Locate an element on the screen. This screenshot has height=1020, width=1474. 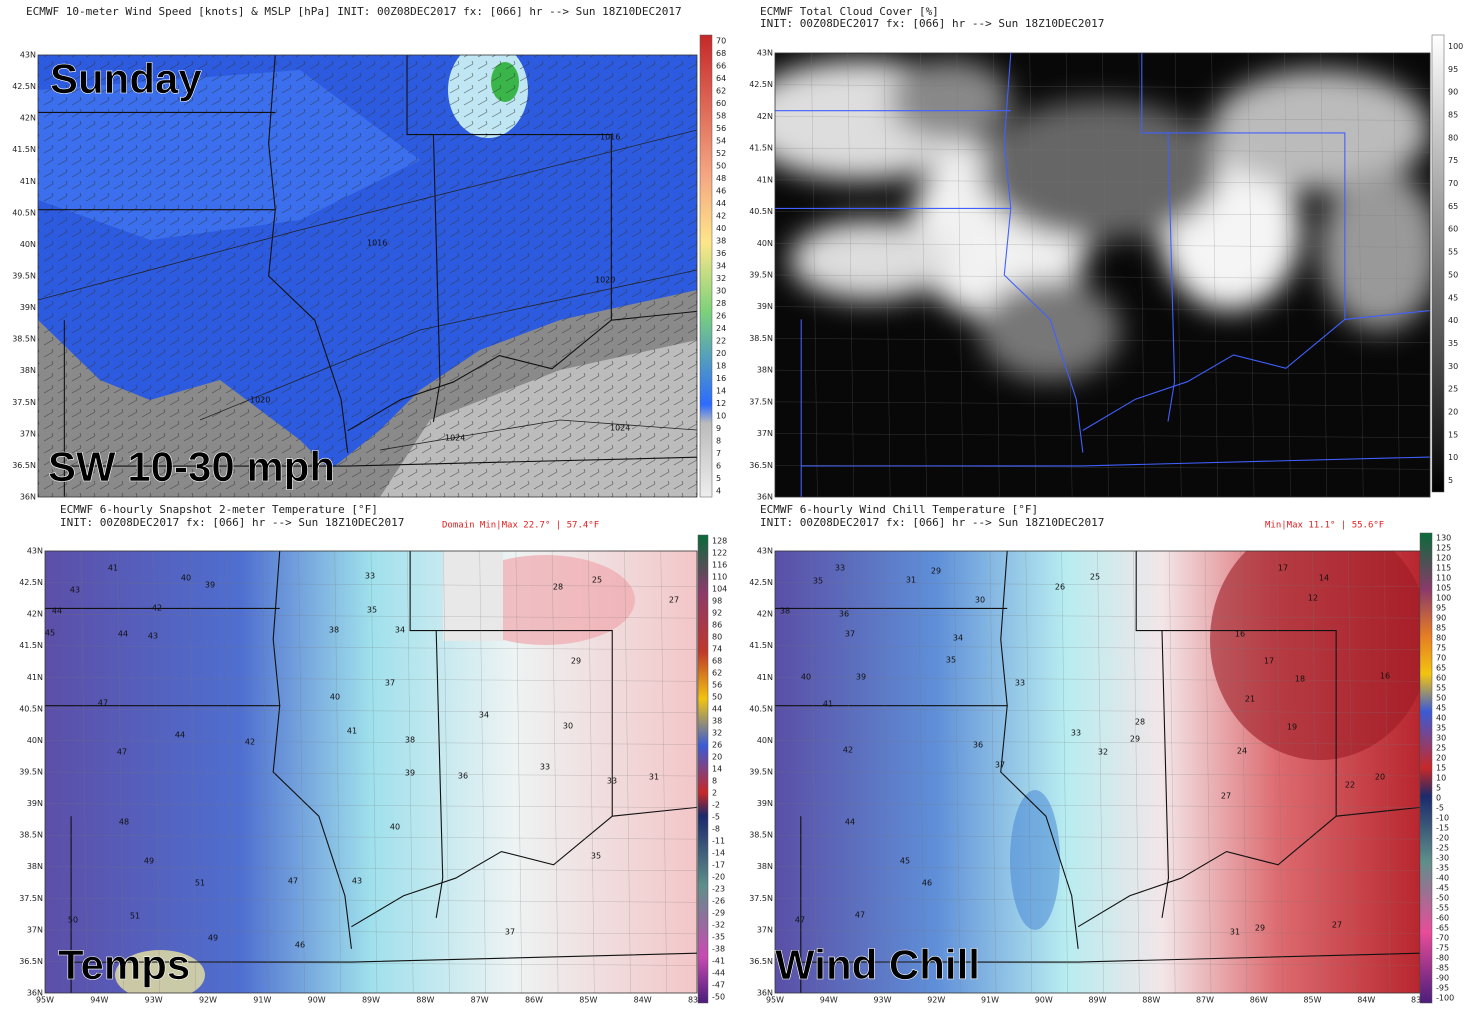
colorbar-label: 25 is located at coordinates (1441, 748).